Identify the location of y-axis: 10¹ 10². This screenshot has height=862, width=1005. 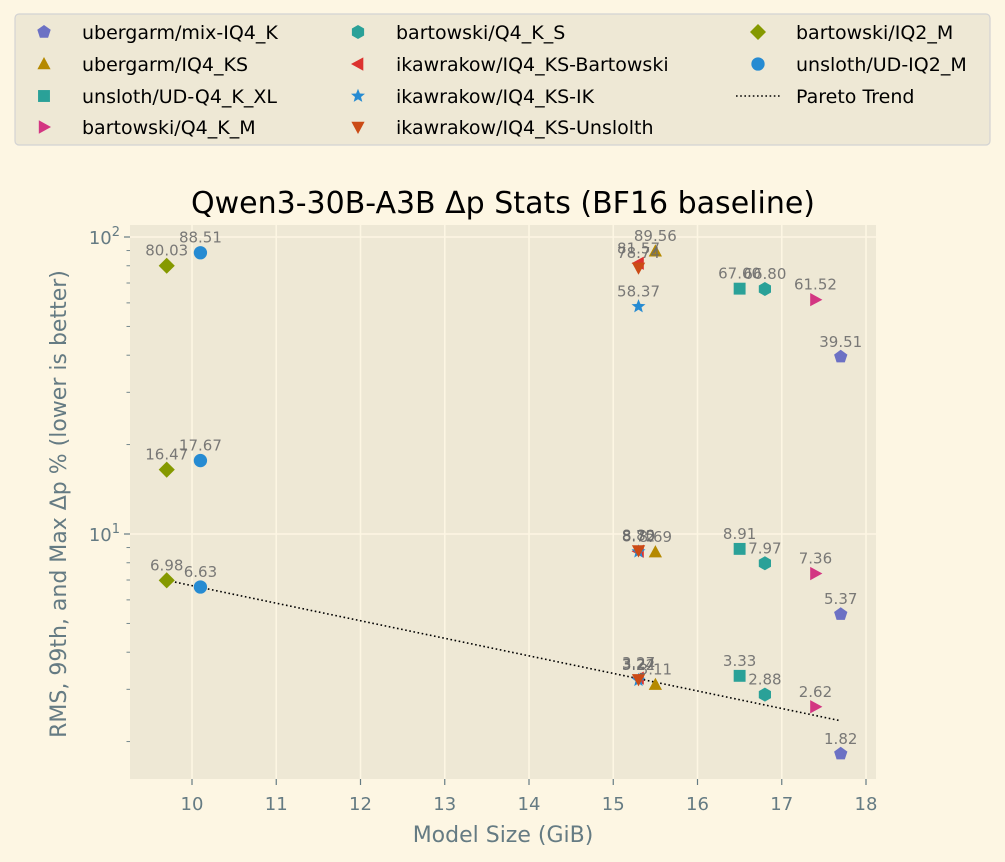
(109, 484).